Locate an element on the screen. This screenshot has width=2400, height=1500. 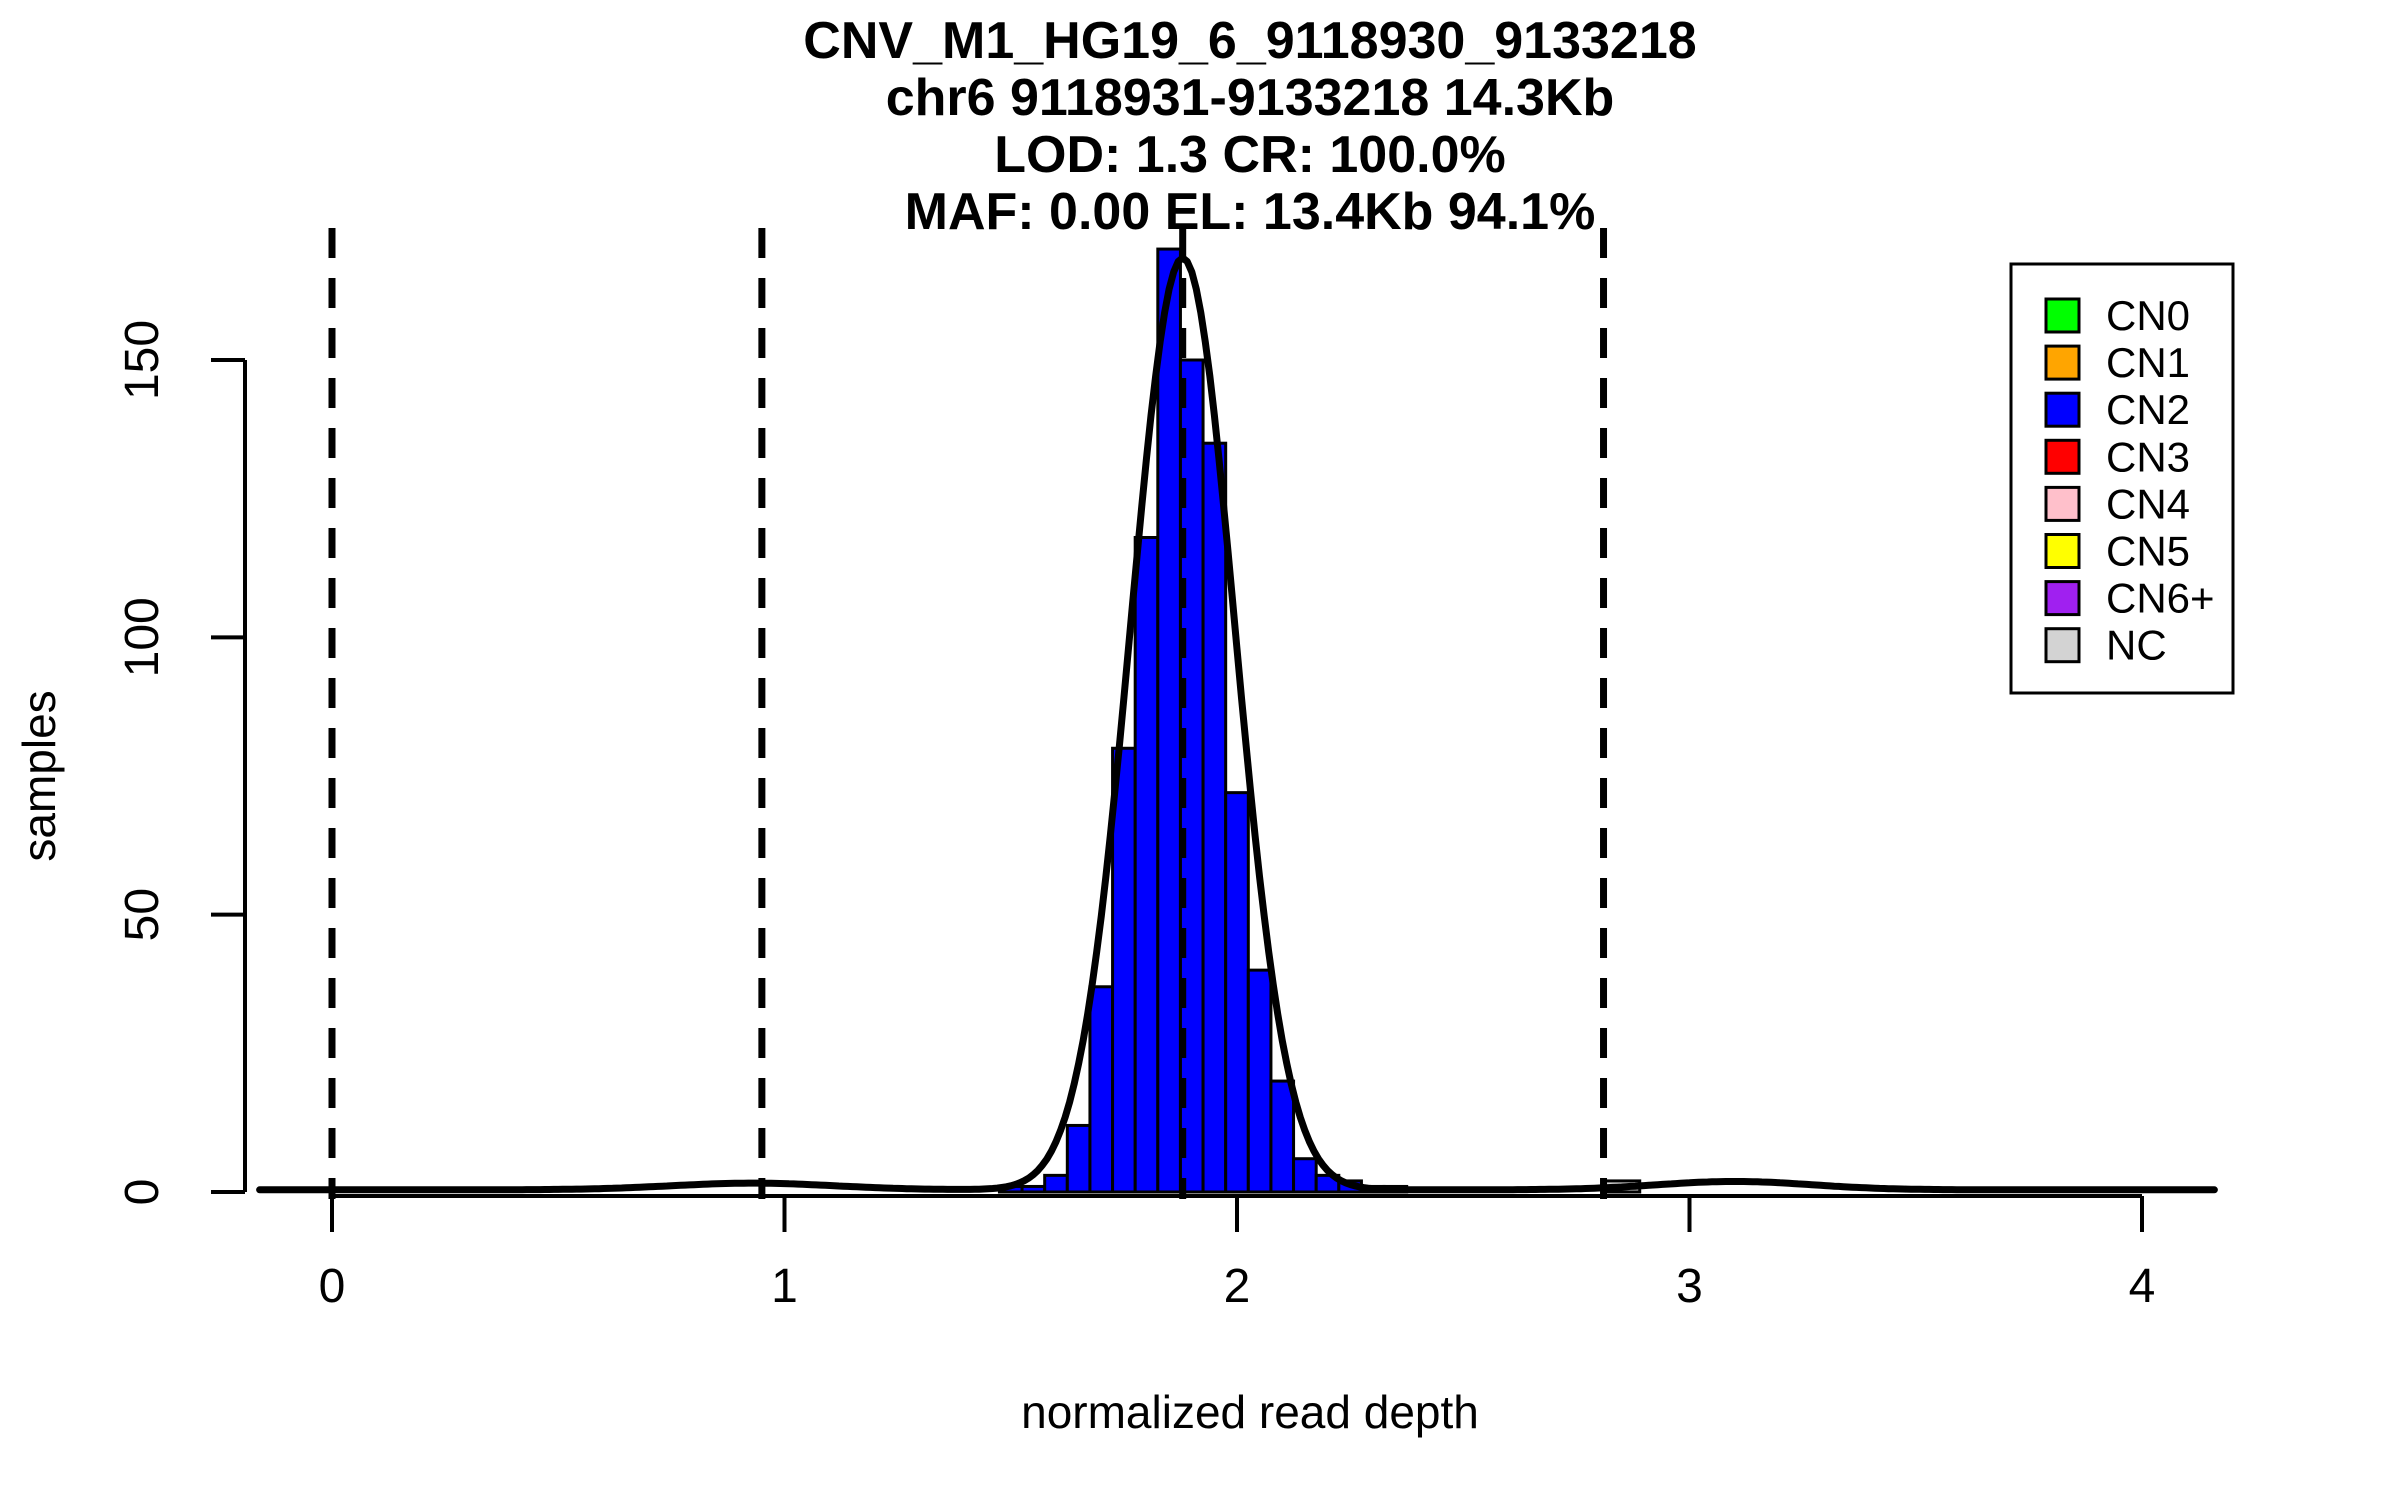
y-tick-label: 0 is located at coordinates (142, 1192).